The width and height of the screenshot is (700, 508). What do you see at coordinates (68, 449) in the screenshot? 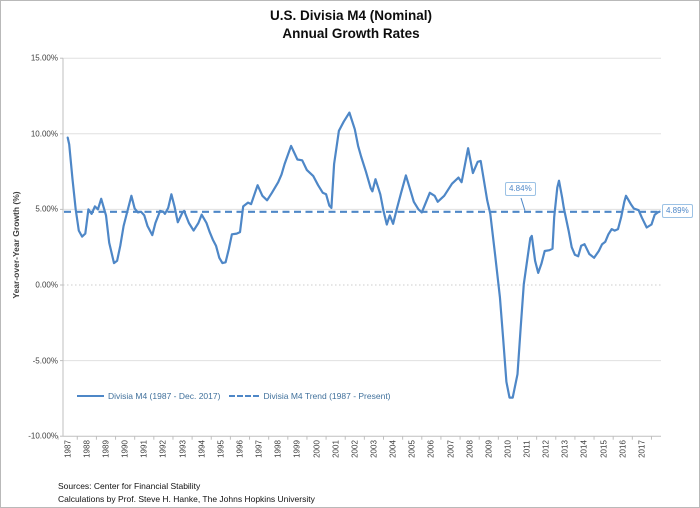
I see `x-axis-tick-1987: 1987` at bounding box center [68, 449].